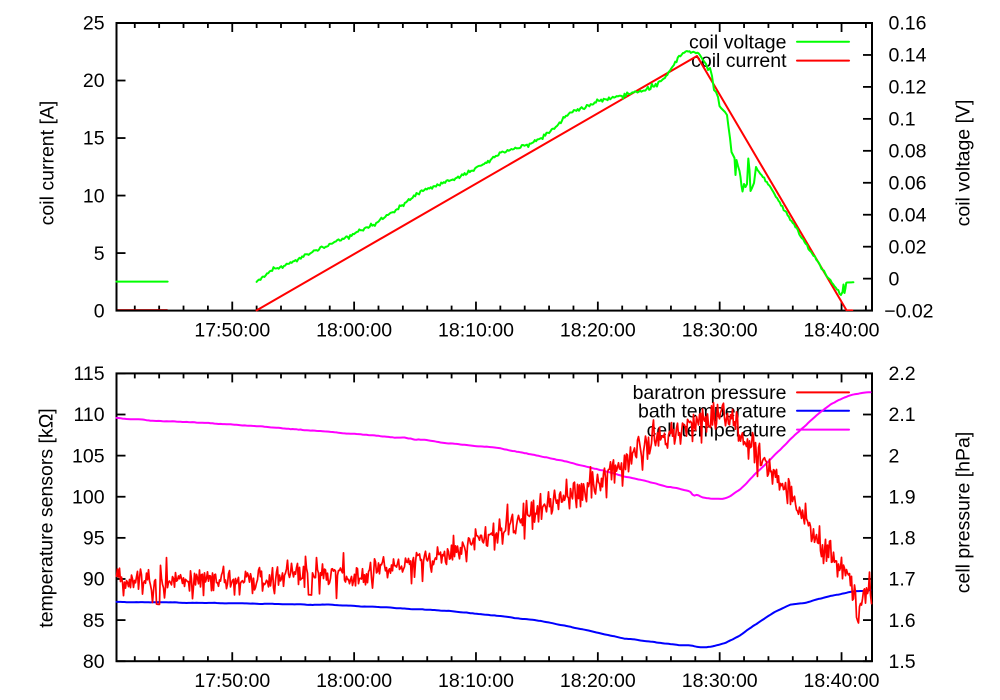  Describe the element at coordinates (902, 374) in the screenshot. I see `svg-text: 2.2` at that location.